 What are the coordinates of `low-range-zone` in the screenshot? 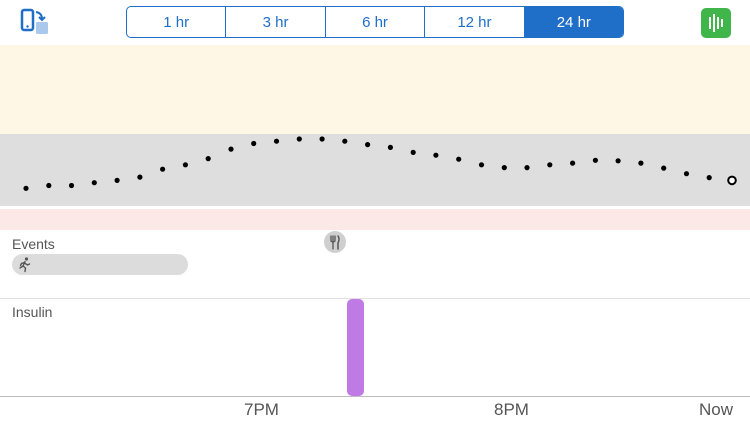 It's located at (375, 219).